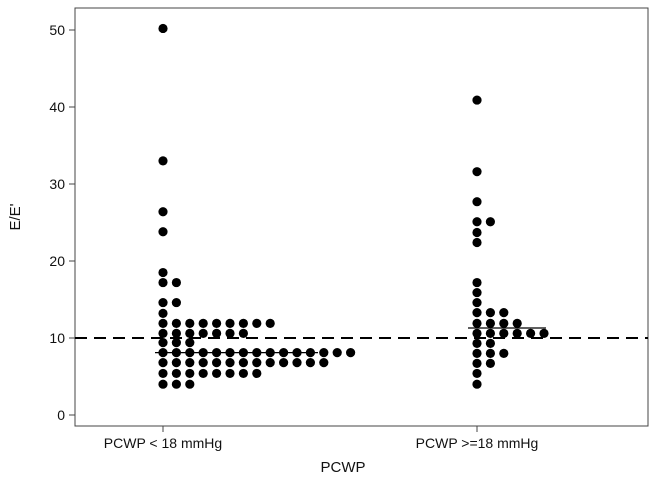  Describe the element at coordinates (163, 443) in the screenshot. I see `x-tick-label: PCWP < 18 mmHg` at that location.